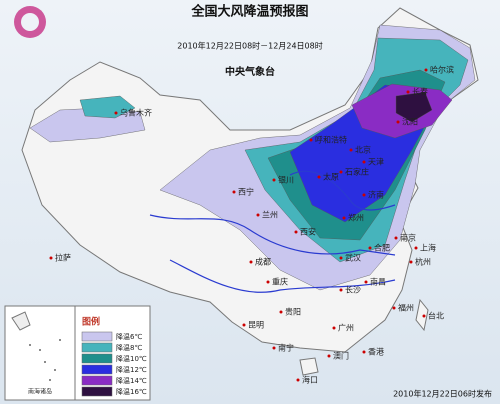 This screenshot has height=404, width=500. What do you see at coordinates (286, 348) in the screenshot?
I see `city-label: 南宁` at bounding box center [286, 348].